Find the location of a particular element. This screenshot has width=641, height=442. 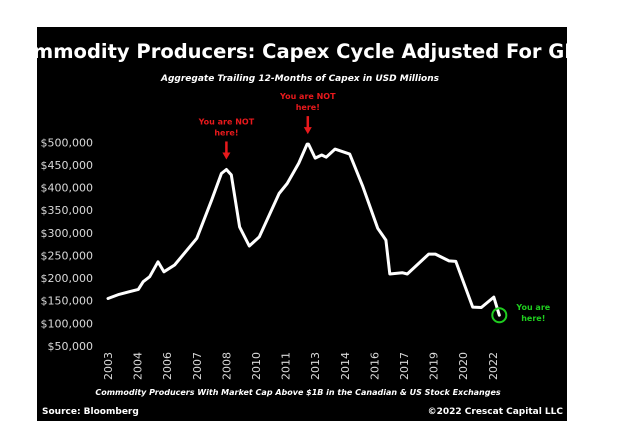

x-tick-label: 2013 is located at coordinates (315, 366).